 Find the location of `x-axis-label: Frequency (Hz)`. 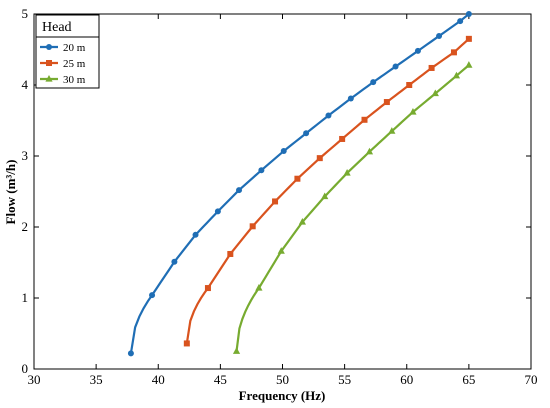

x-axis-label: Frequency (Hz) is located at coordinates (282, 395).